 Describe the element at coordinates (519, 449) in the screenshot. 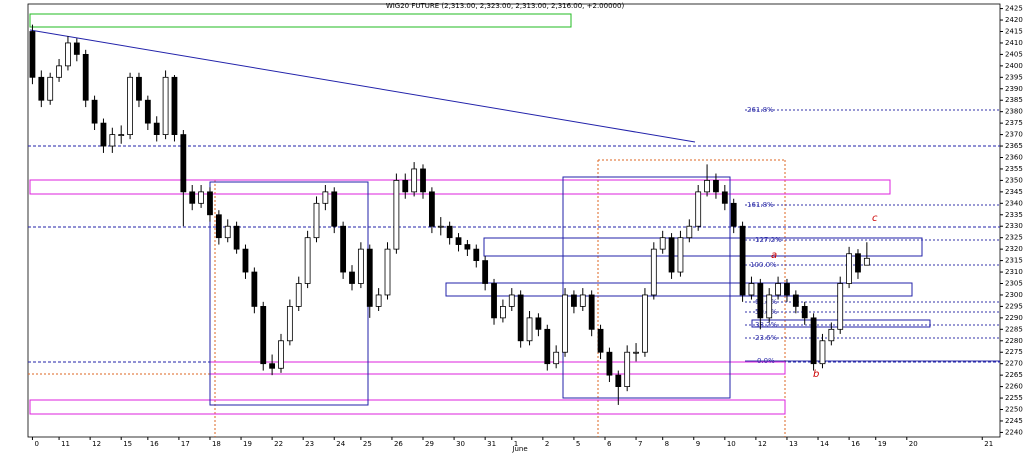

I see `x-axis-label: June` at that location.